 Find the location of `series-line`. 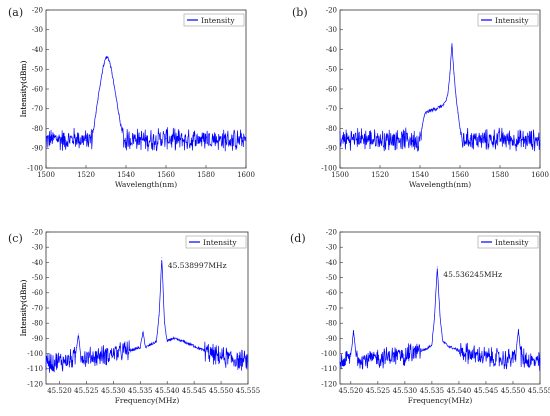

series-line is located at coordinates (440, 319).